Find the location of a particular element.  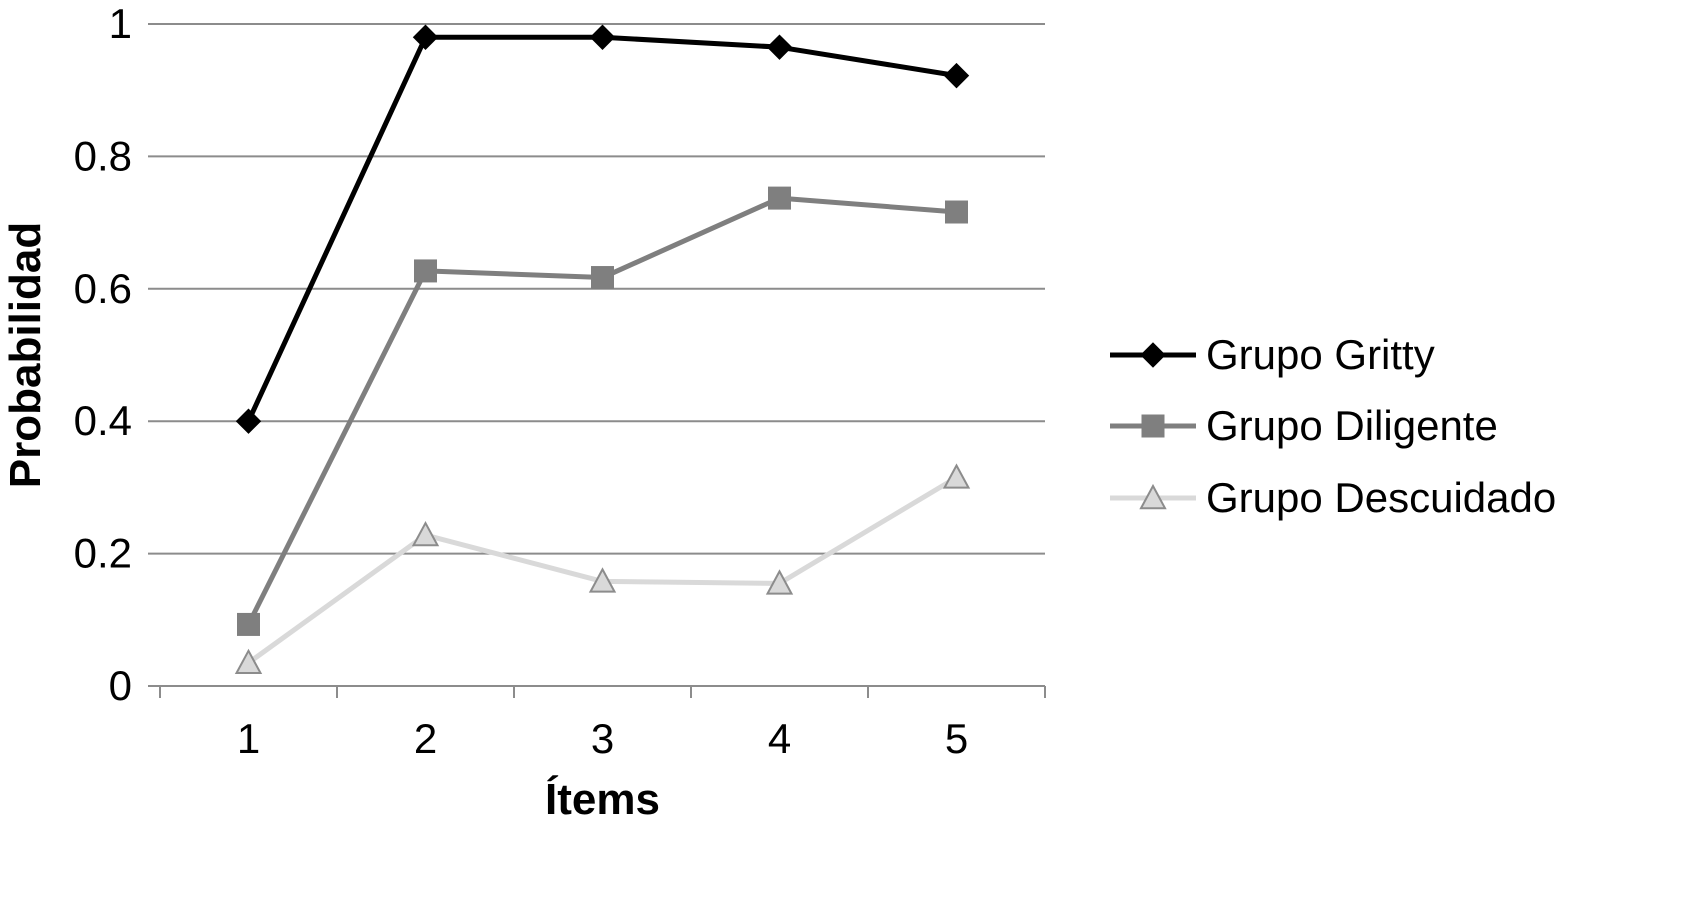

y-tick-label: 0.2 is located at coordinates (103, 553).